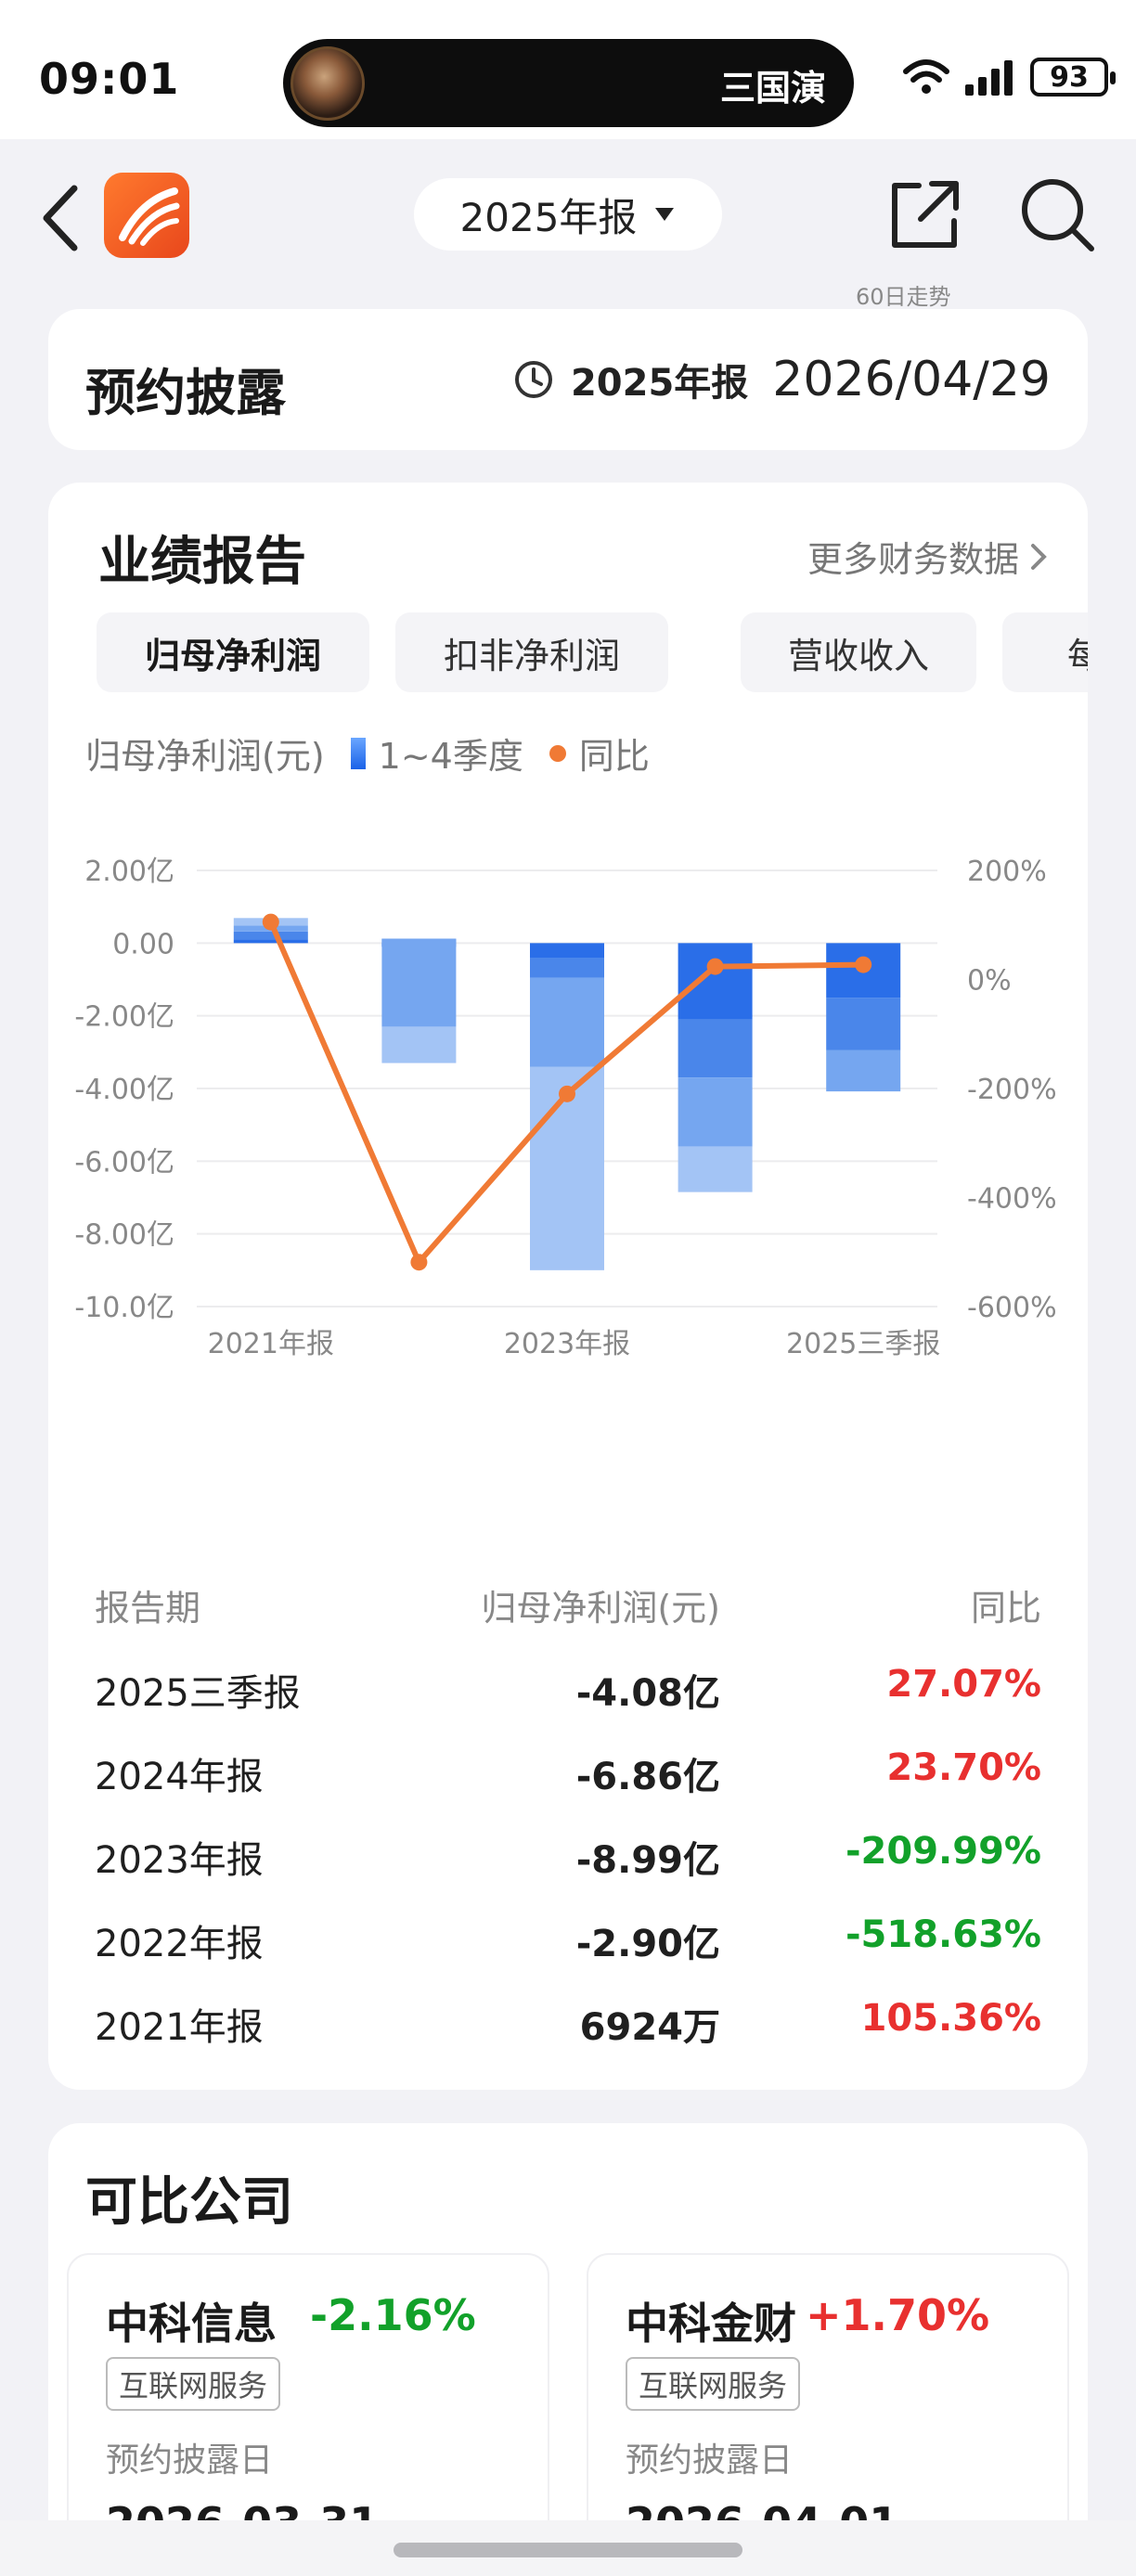 The image size is (1136, 2576). What do you see at coordinates (531, 652) in the screenshot?
I see `tab-deducted-net-profit: 扣非净利润` at bounding box center [531, 652].